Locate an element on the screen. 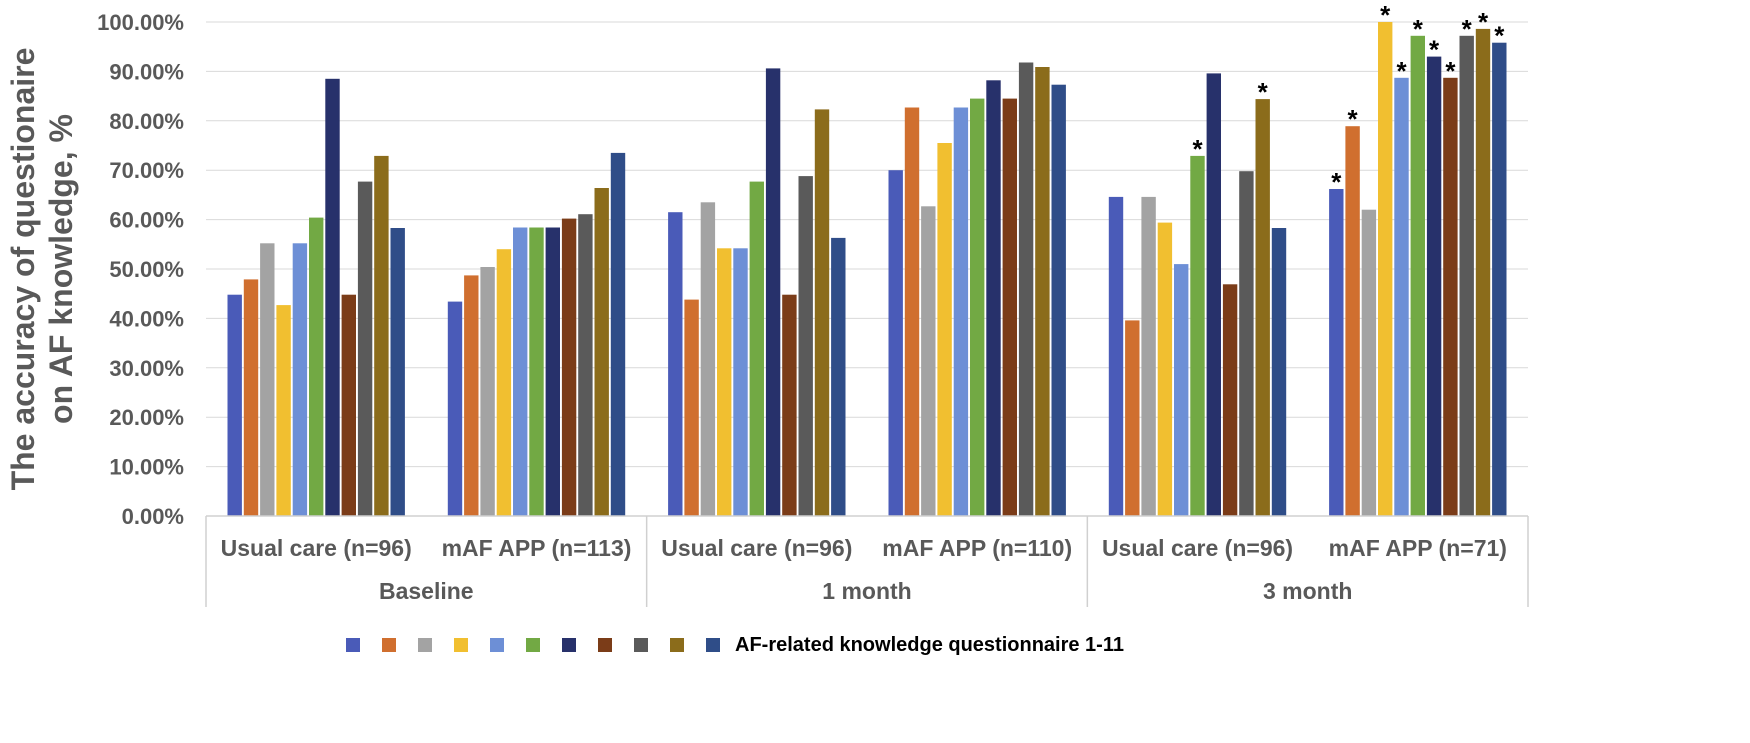 This screenshot has height=743, width=1750. legend-label: AF-related knowledge questionnaire 1-11 is located at coordinates (929, 645).